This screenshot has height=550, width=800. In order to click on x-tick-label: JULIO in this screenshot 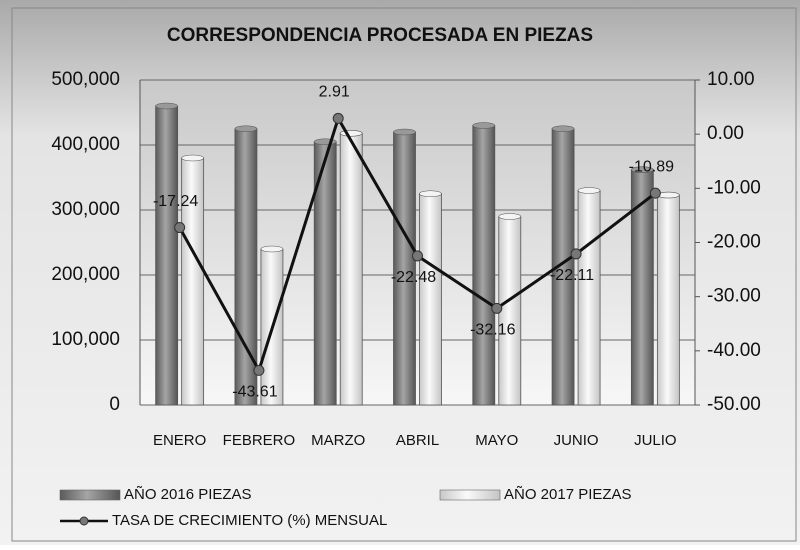, I will do `click(655, 440)`.